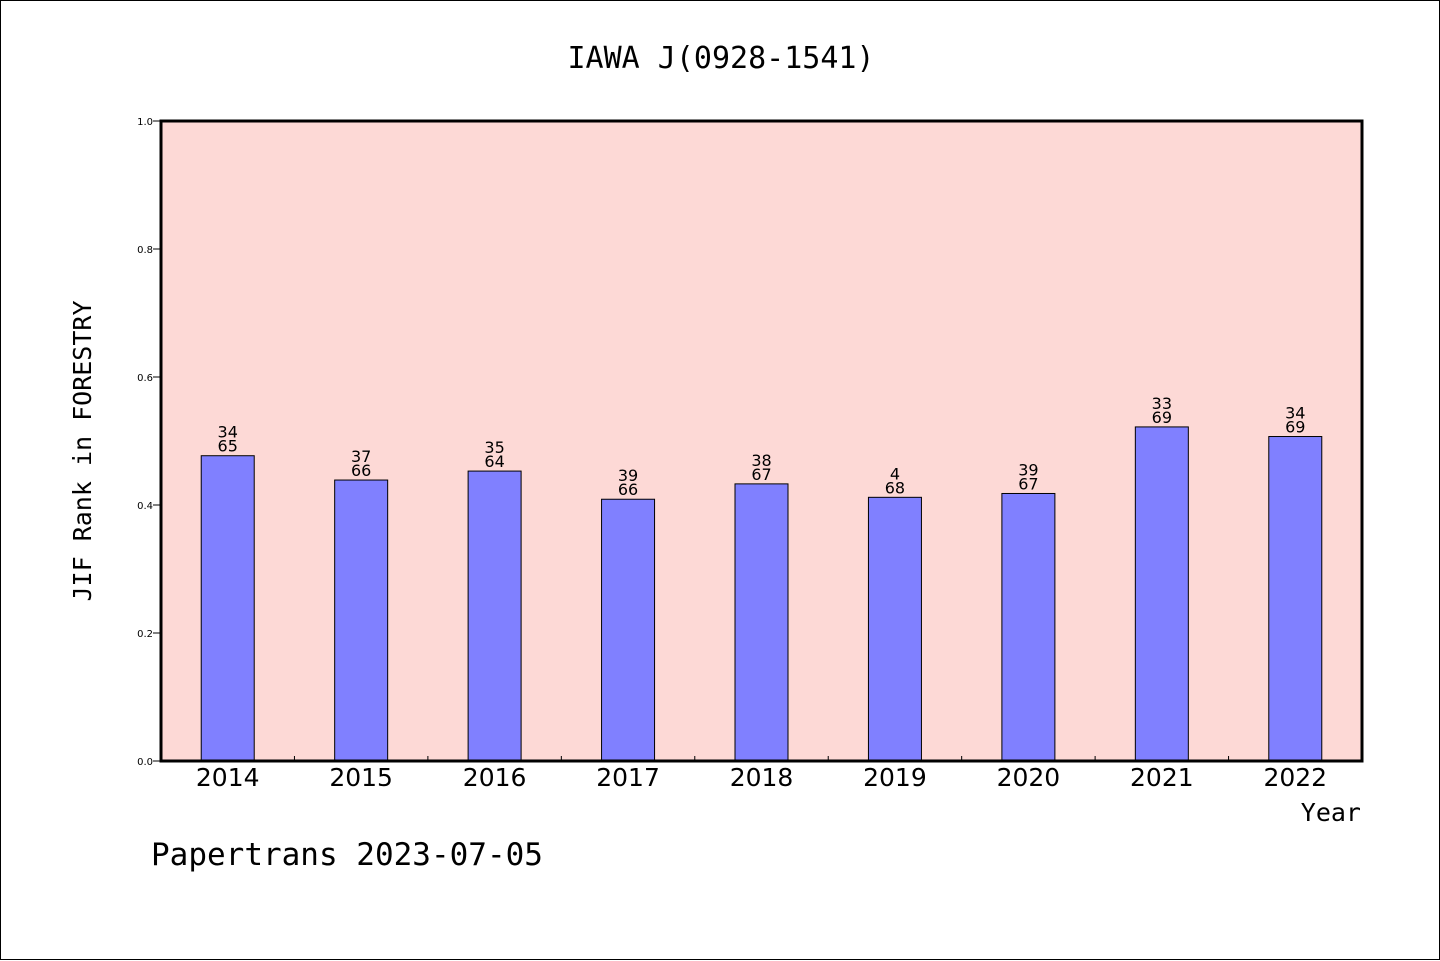 The width and height of the screenshot is (1440, 961). Describe the element at coordinates (145, 506) in the screenshot. I see `y-tick-label: 0.4` at that location.